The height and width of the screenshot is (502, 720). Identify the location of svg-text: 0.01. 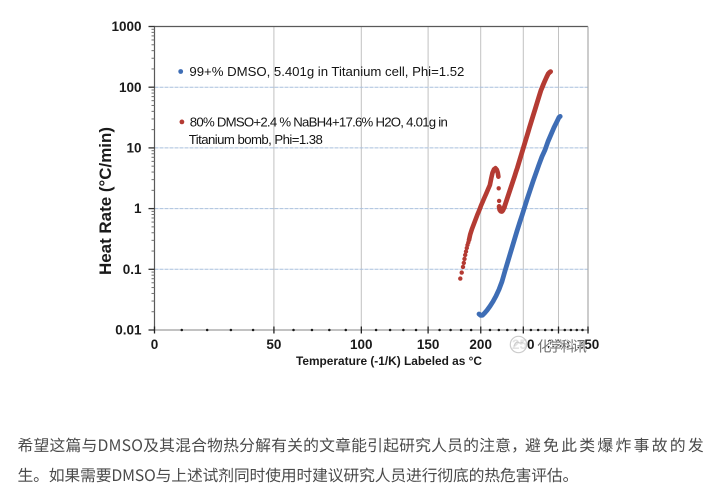
(128, 330).